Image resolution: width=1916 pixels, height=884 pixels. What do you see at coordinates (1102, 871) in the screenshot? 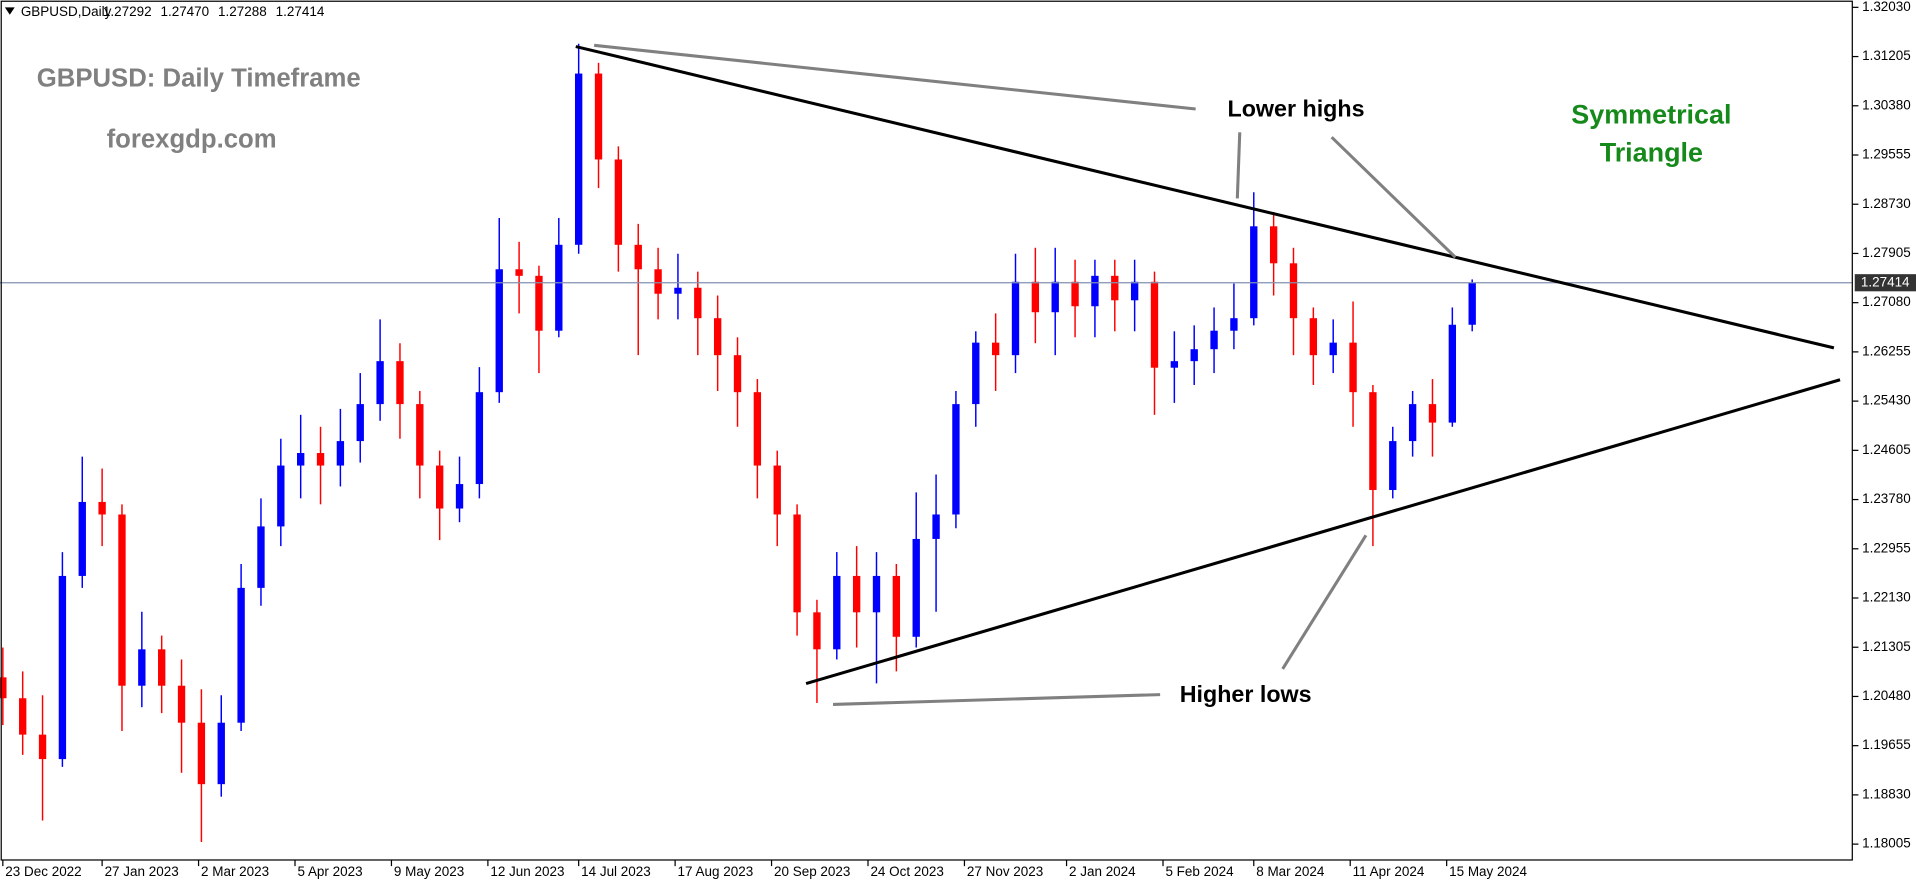
I see `x-tick-label: 2 Jan 2024` at bounding box center [1102, 871].